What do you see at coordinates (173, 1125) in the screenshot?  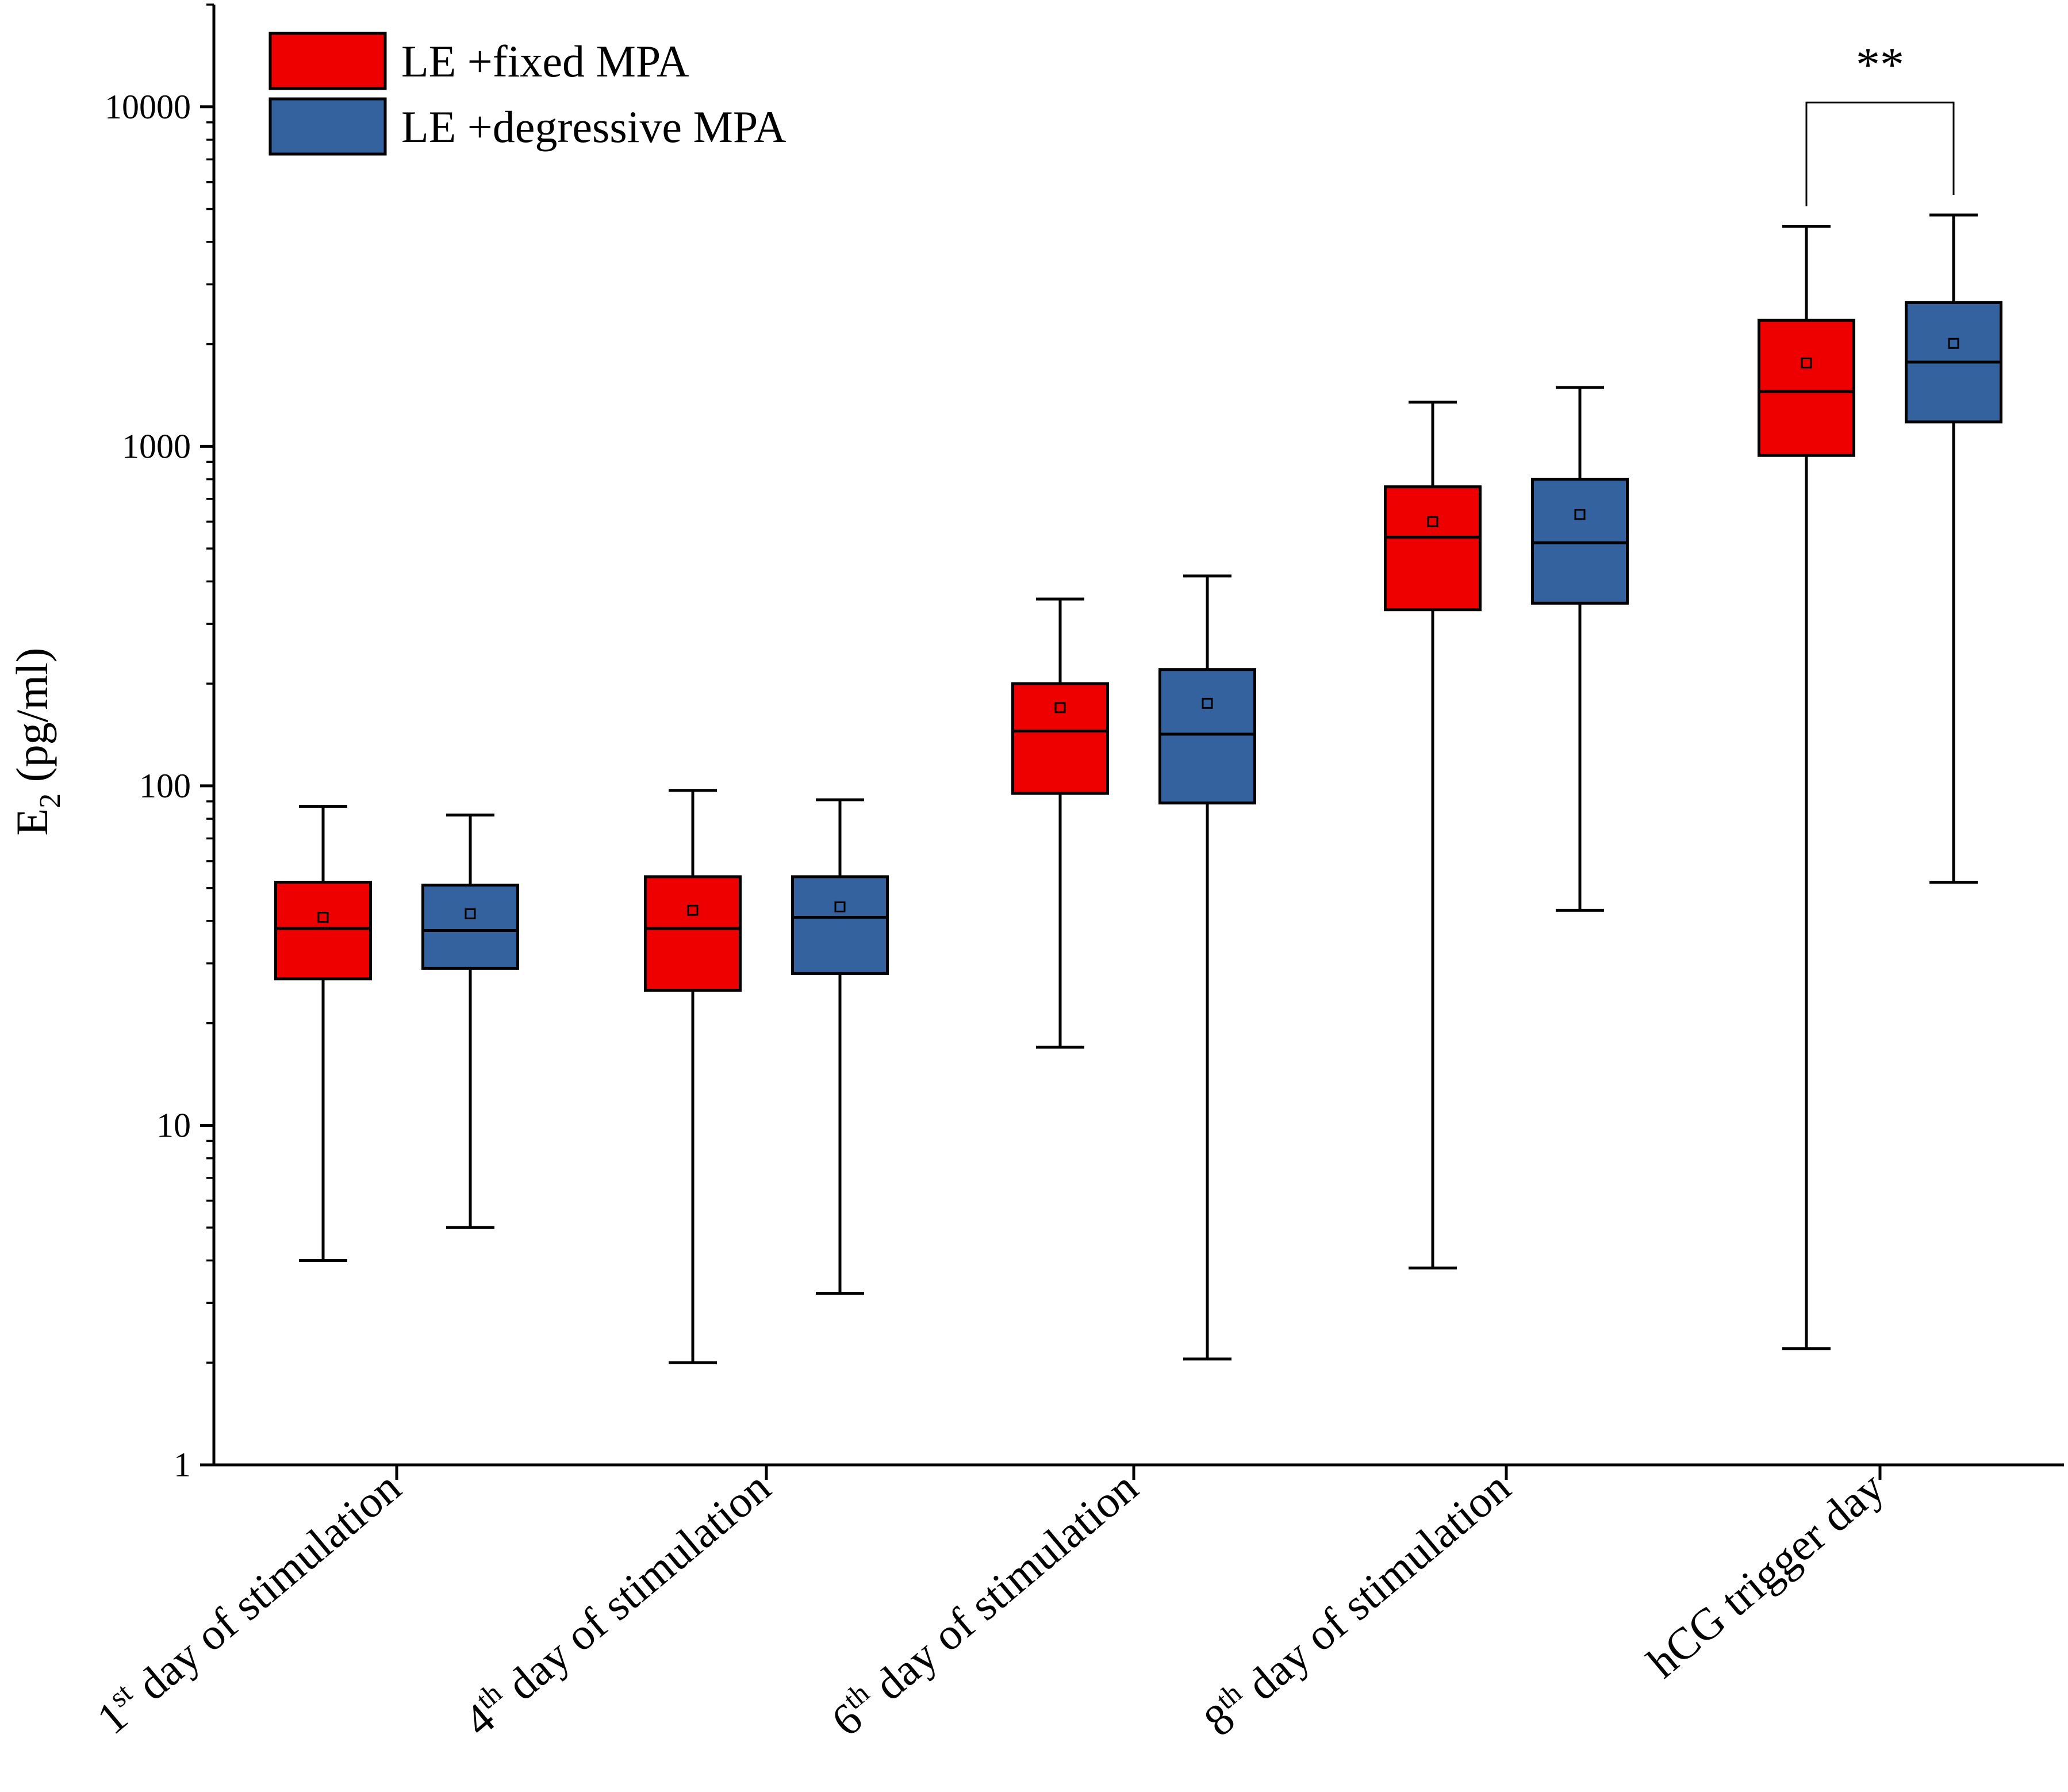 I see `y-tick-label: 10` at bounding box center [173, 1125].